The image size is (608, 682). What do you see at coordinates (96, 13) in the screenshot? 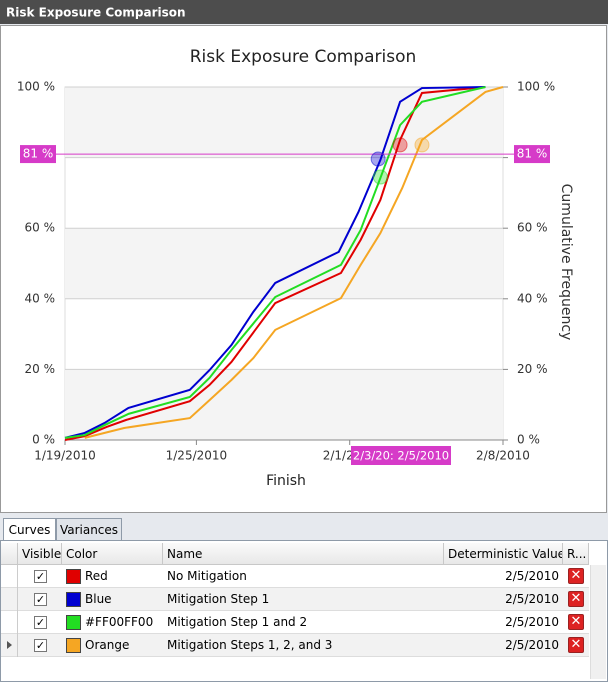
I see `window-title: Risk Exposure Comparison` at bounding box center [96, 13].